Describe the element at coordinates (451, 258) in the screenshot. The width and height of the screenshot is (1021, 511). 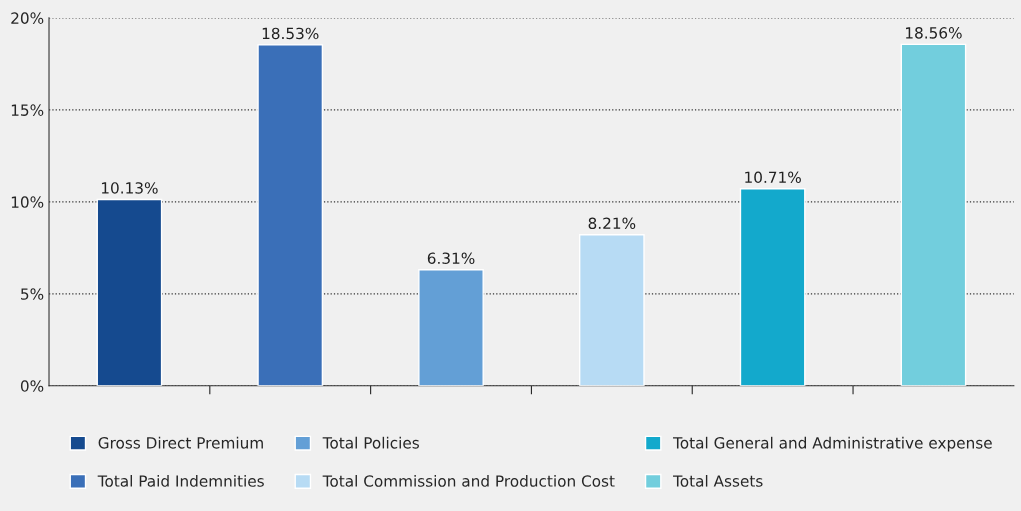
I see `data-label: 6.31%` at that location.